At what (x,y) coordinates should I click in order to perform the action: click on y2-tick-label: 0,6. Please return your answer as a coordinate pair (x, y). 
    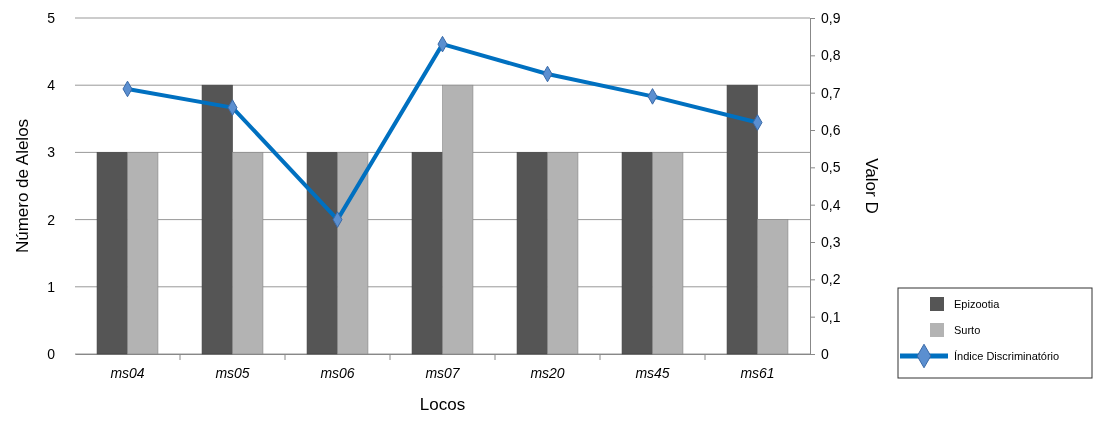
    Looking at the image, I should click on (831, 129).